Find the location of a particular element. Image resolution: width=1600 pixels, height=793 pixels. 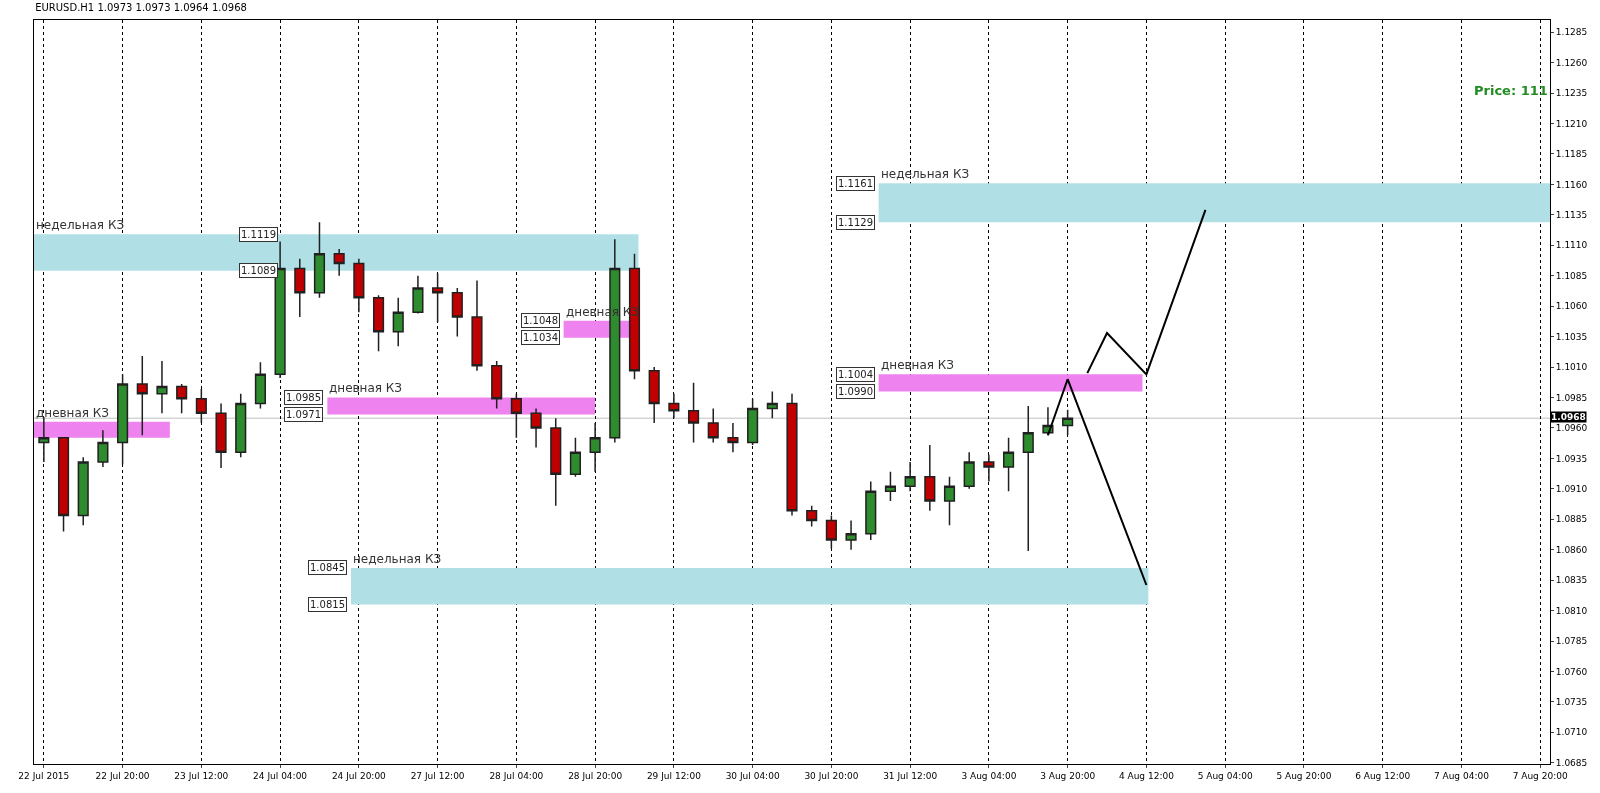

x-tick-label: 30 Jul 20:00 is located at coordinates (831, 775).